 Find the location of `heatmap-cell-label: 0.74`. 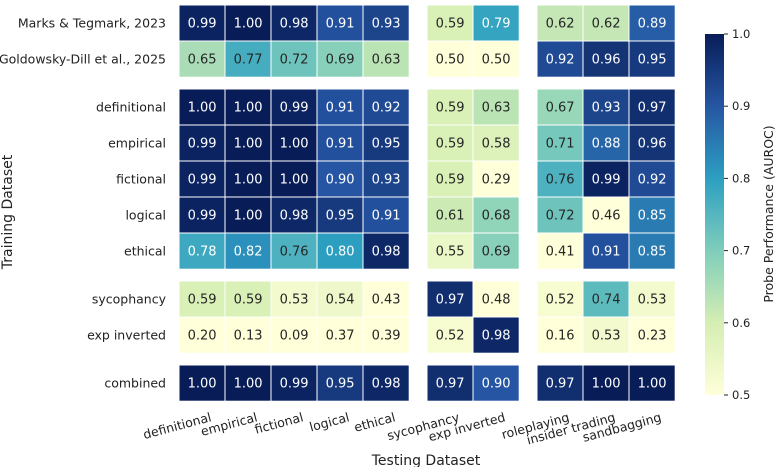

heatmap-cell-label: 0.74 is located at coordinates (606, 300).